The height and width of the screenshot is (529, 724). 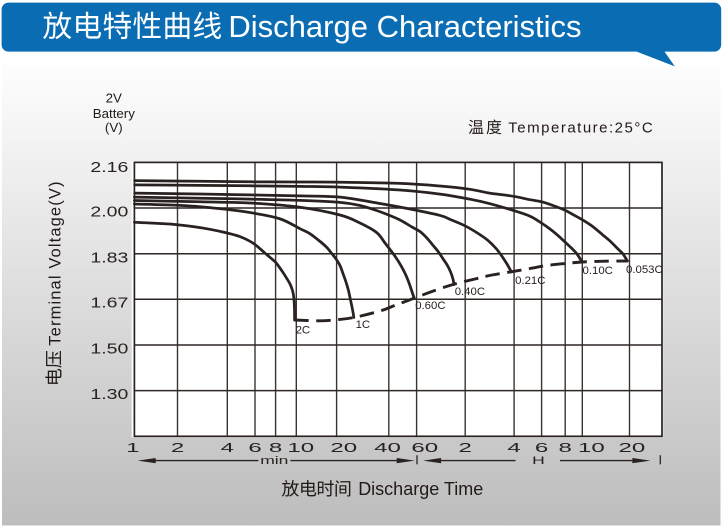 What do you see at coordinates (538, 461) in the screenshot?
I see `svg-text: H` at bounding box center [538, 461].